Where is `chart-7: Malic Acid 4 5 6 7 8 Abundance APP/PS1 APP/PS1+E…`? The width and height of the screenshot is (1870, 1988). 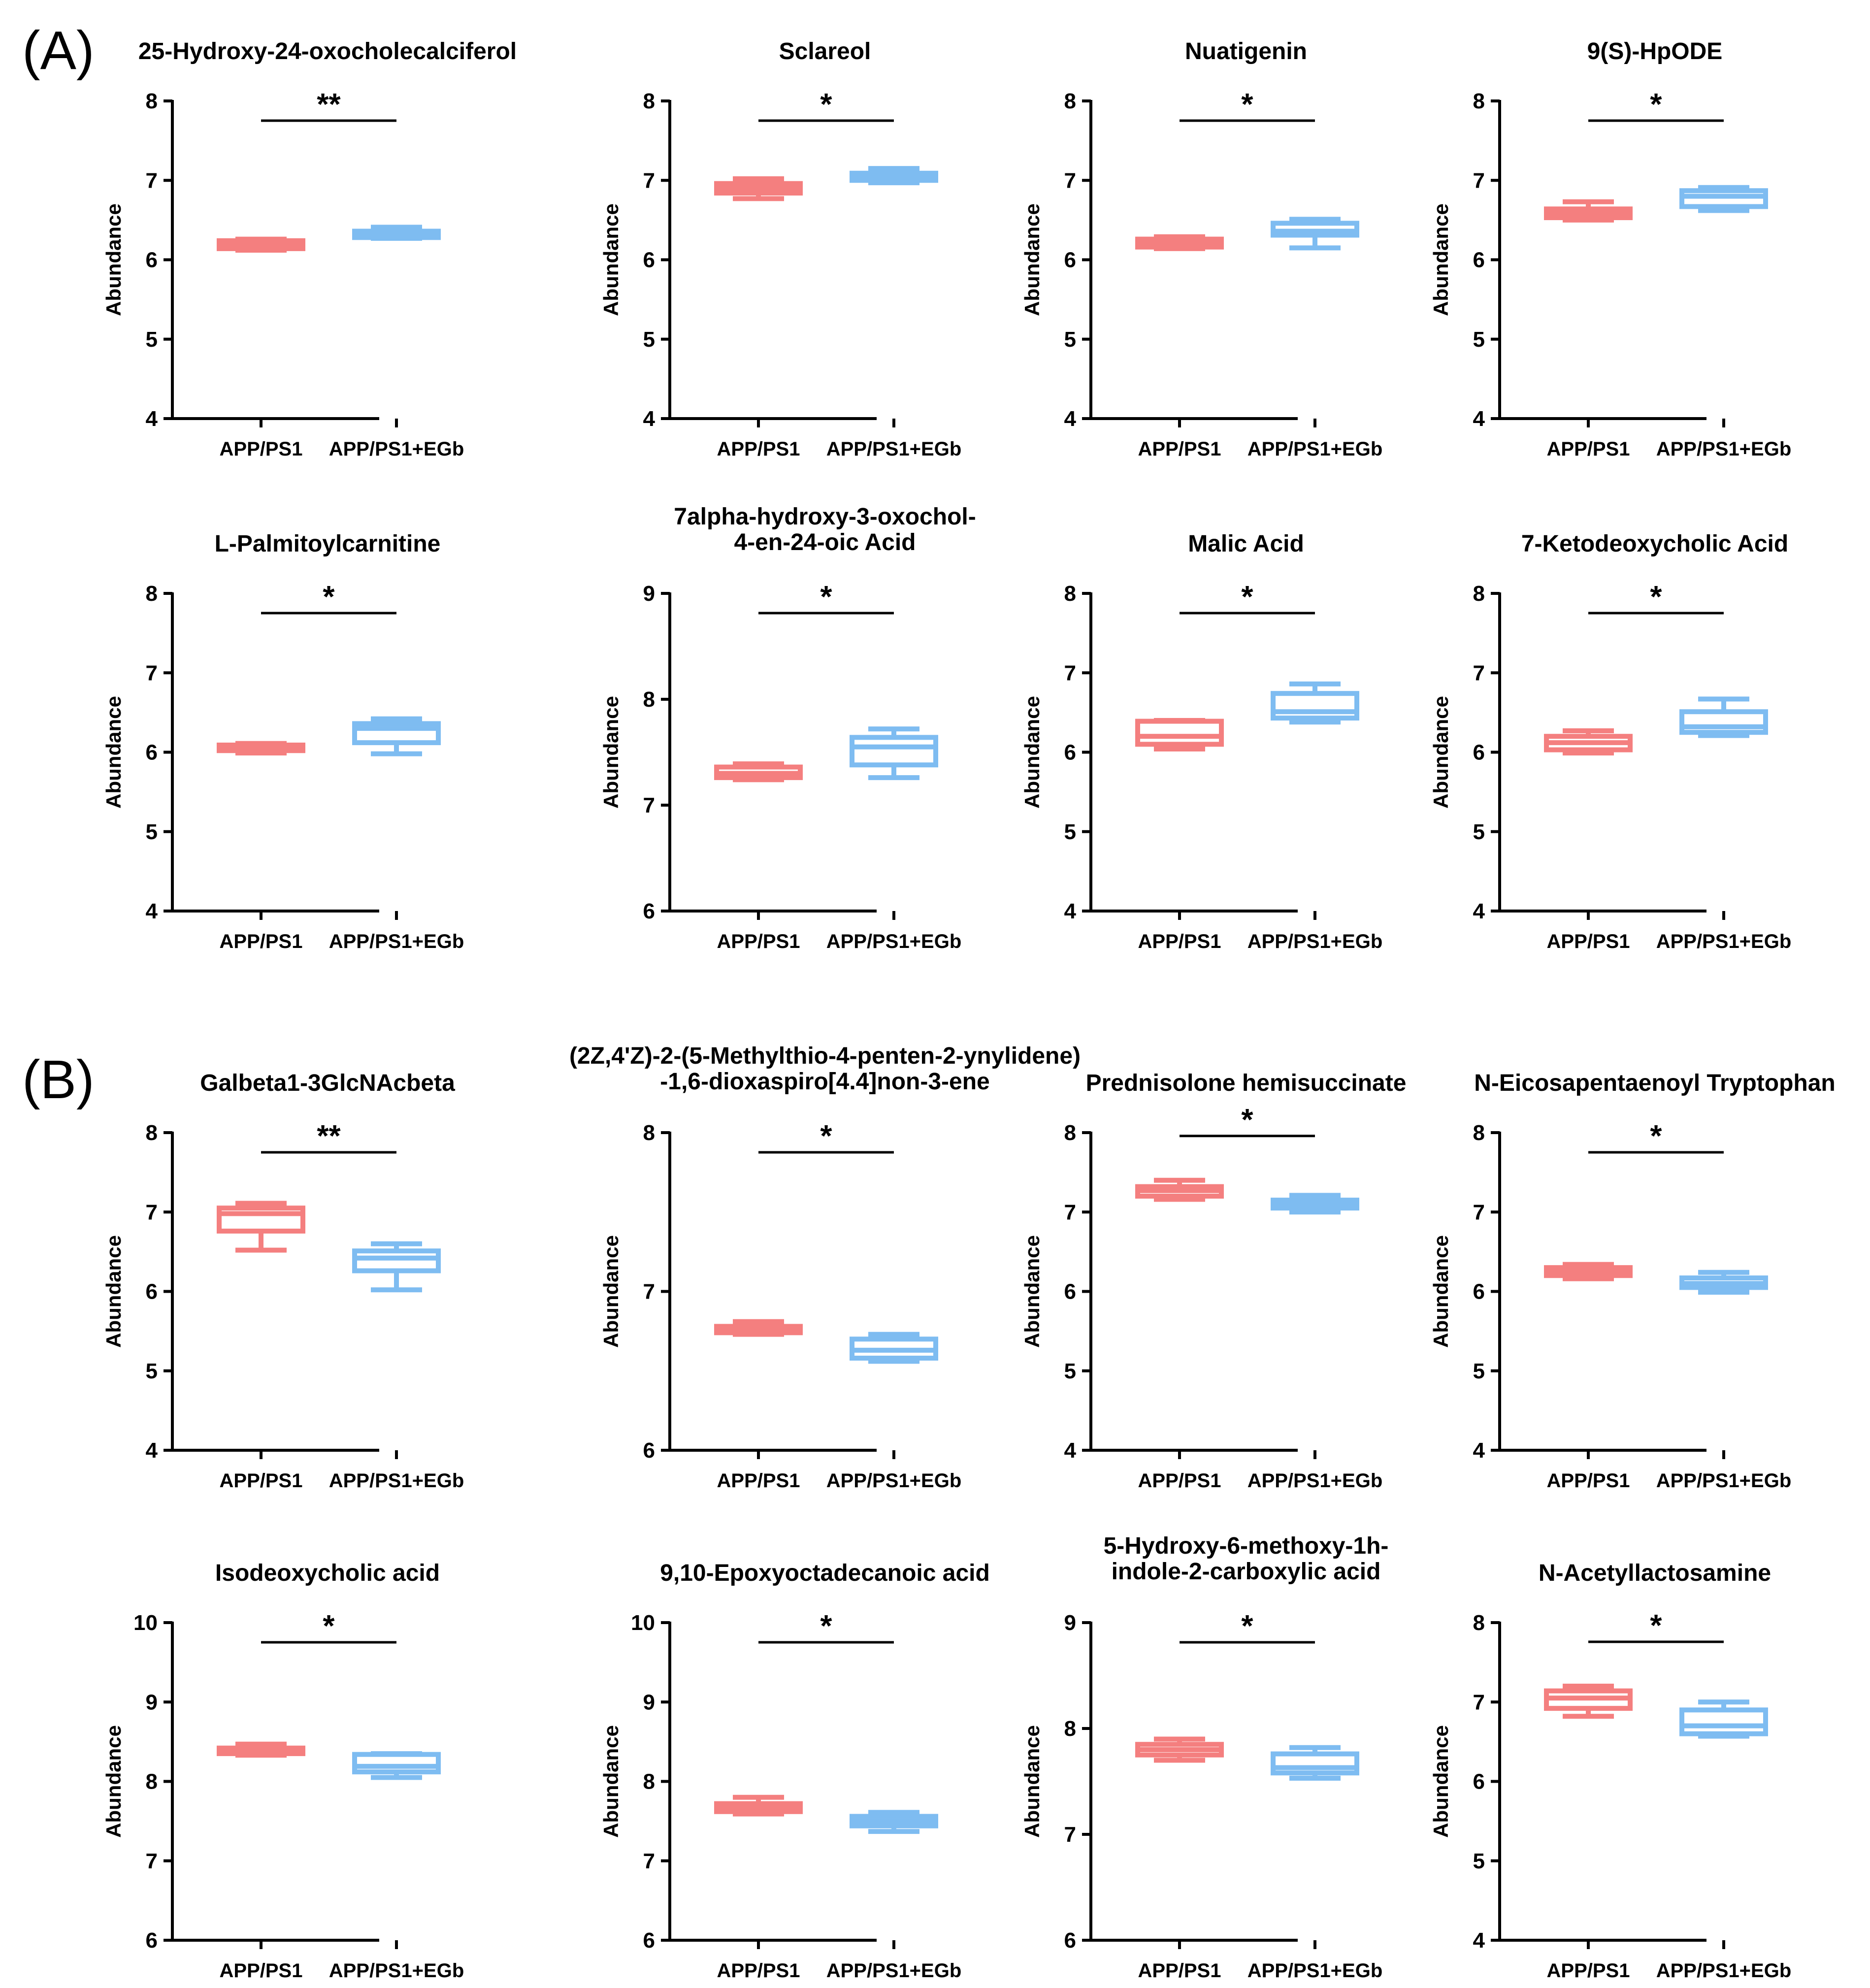
chart-7: Malic Acid 4 5 6 7 8 Abundance APP/PS1 APP/PS1+E… is located at coordinates (1201, 741).